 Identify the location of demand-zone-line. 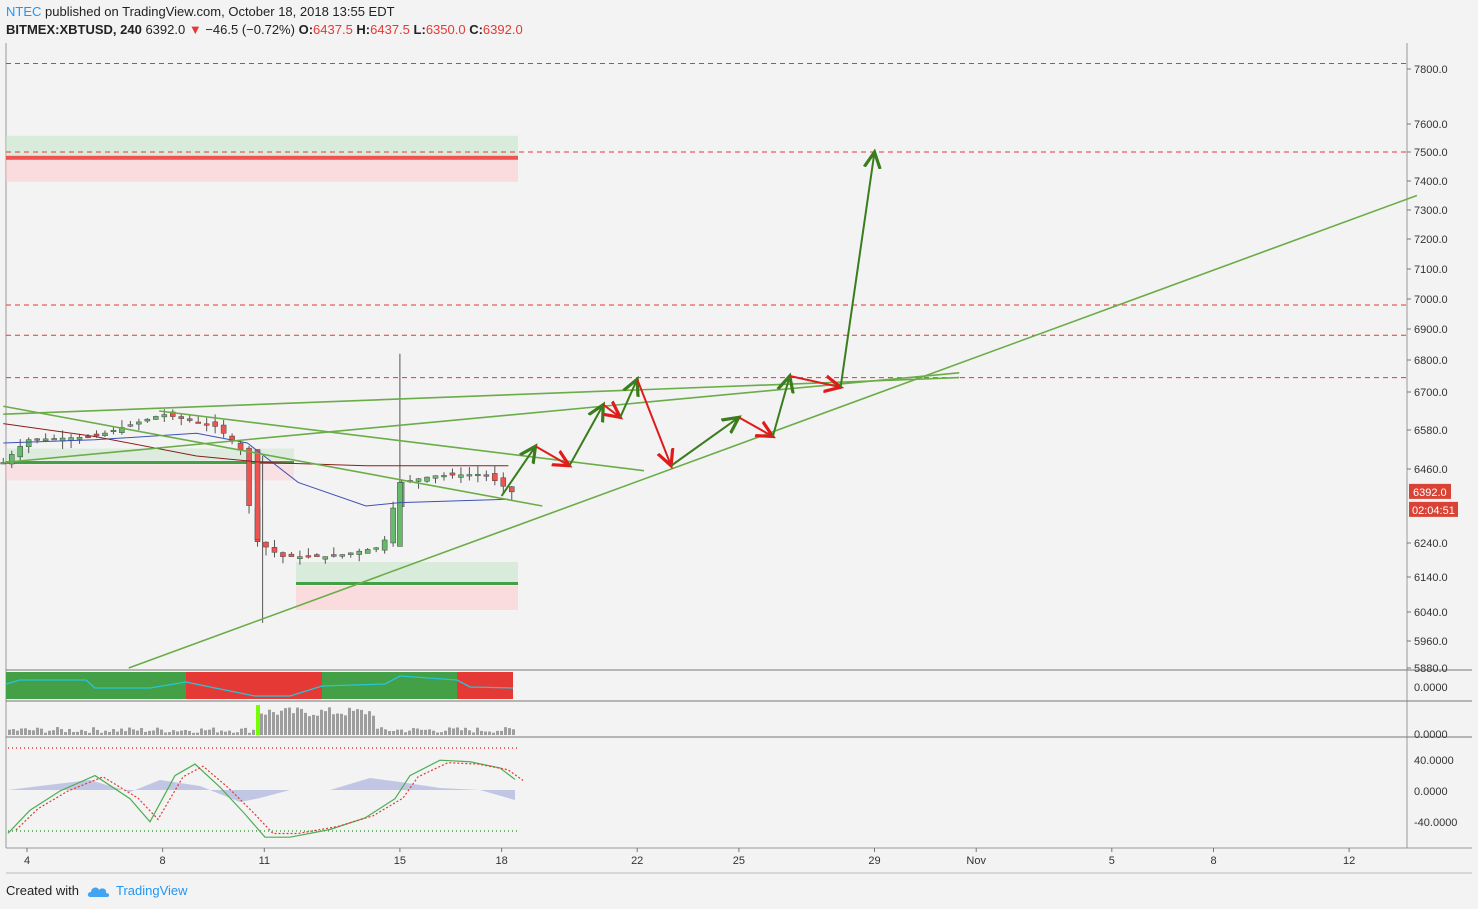
(407, 583).